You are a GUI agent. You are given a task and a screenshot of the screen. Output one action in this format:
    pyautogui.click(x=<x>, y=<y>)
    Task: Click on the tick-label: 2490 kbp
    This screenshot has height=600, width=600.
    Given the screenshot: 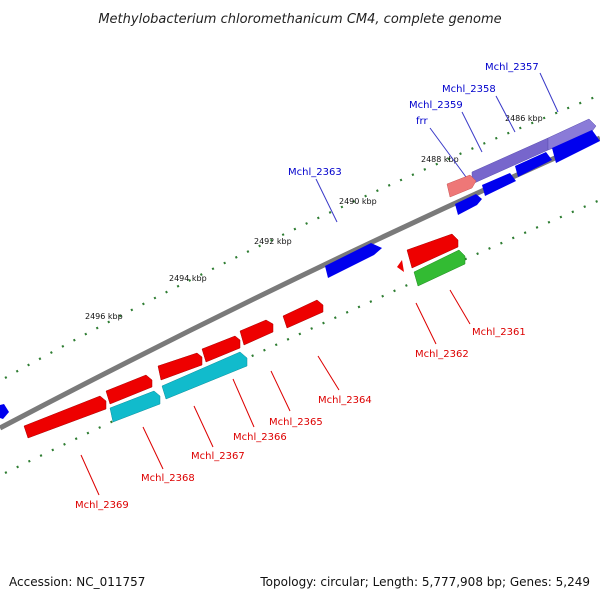 What is the action you would take?
    pyautogui.click(x=358, y=201)
    